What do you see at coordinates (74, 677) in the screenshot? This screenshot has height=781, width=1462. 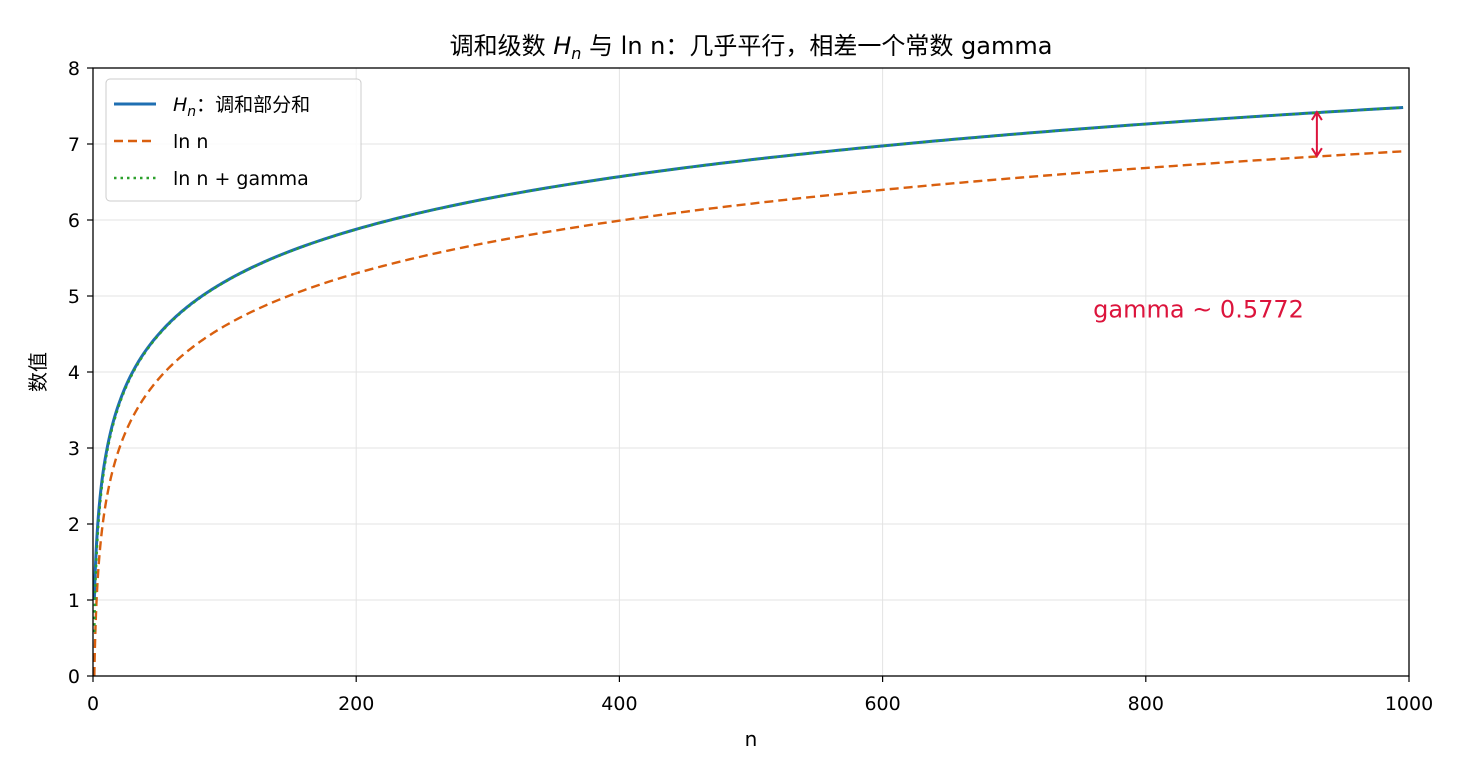 I see `y-tick-label: 0` at bounding box center [74, 677].